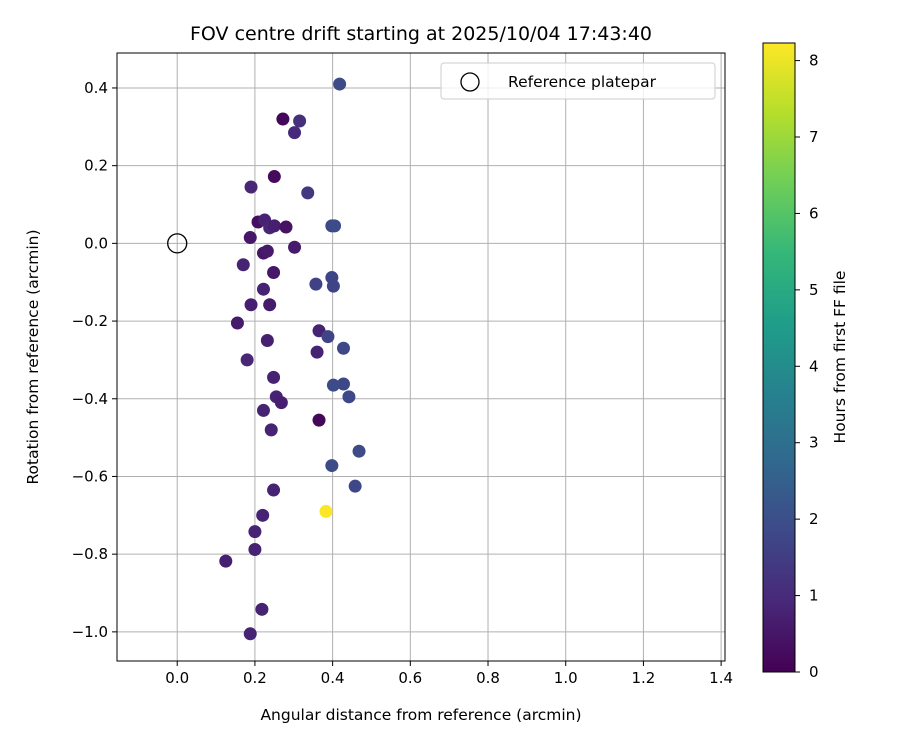  Describe the element at coordinates (488, 678) in the screenshot. I see `x-tick-label: 0.8` at that location.